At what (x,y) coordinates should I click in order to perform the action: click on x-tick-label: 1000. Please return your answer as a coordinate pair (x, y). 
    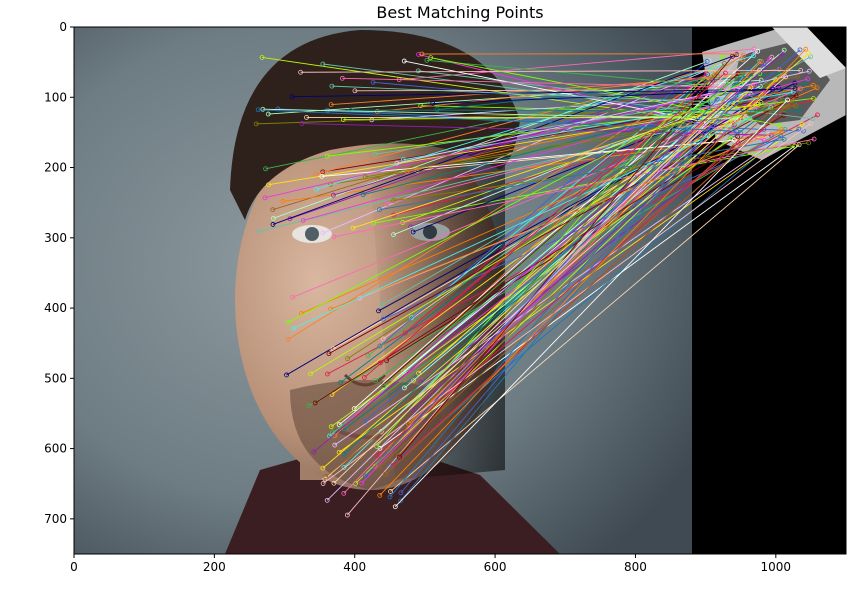
    Looking at the image, I should click on (776, 567).